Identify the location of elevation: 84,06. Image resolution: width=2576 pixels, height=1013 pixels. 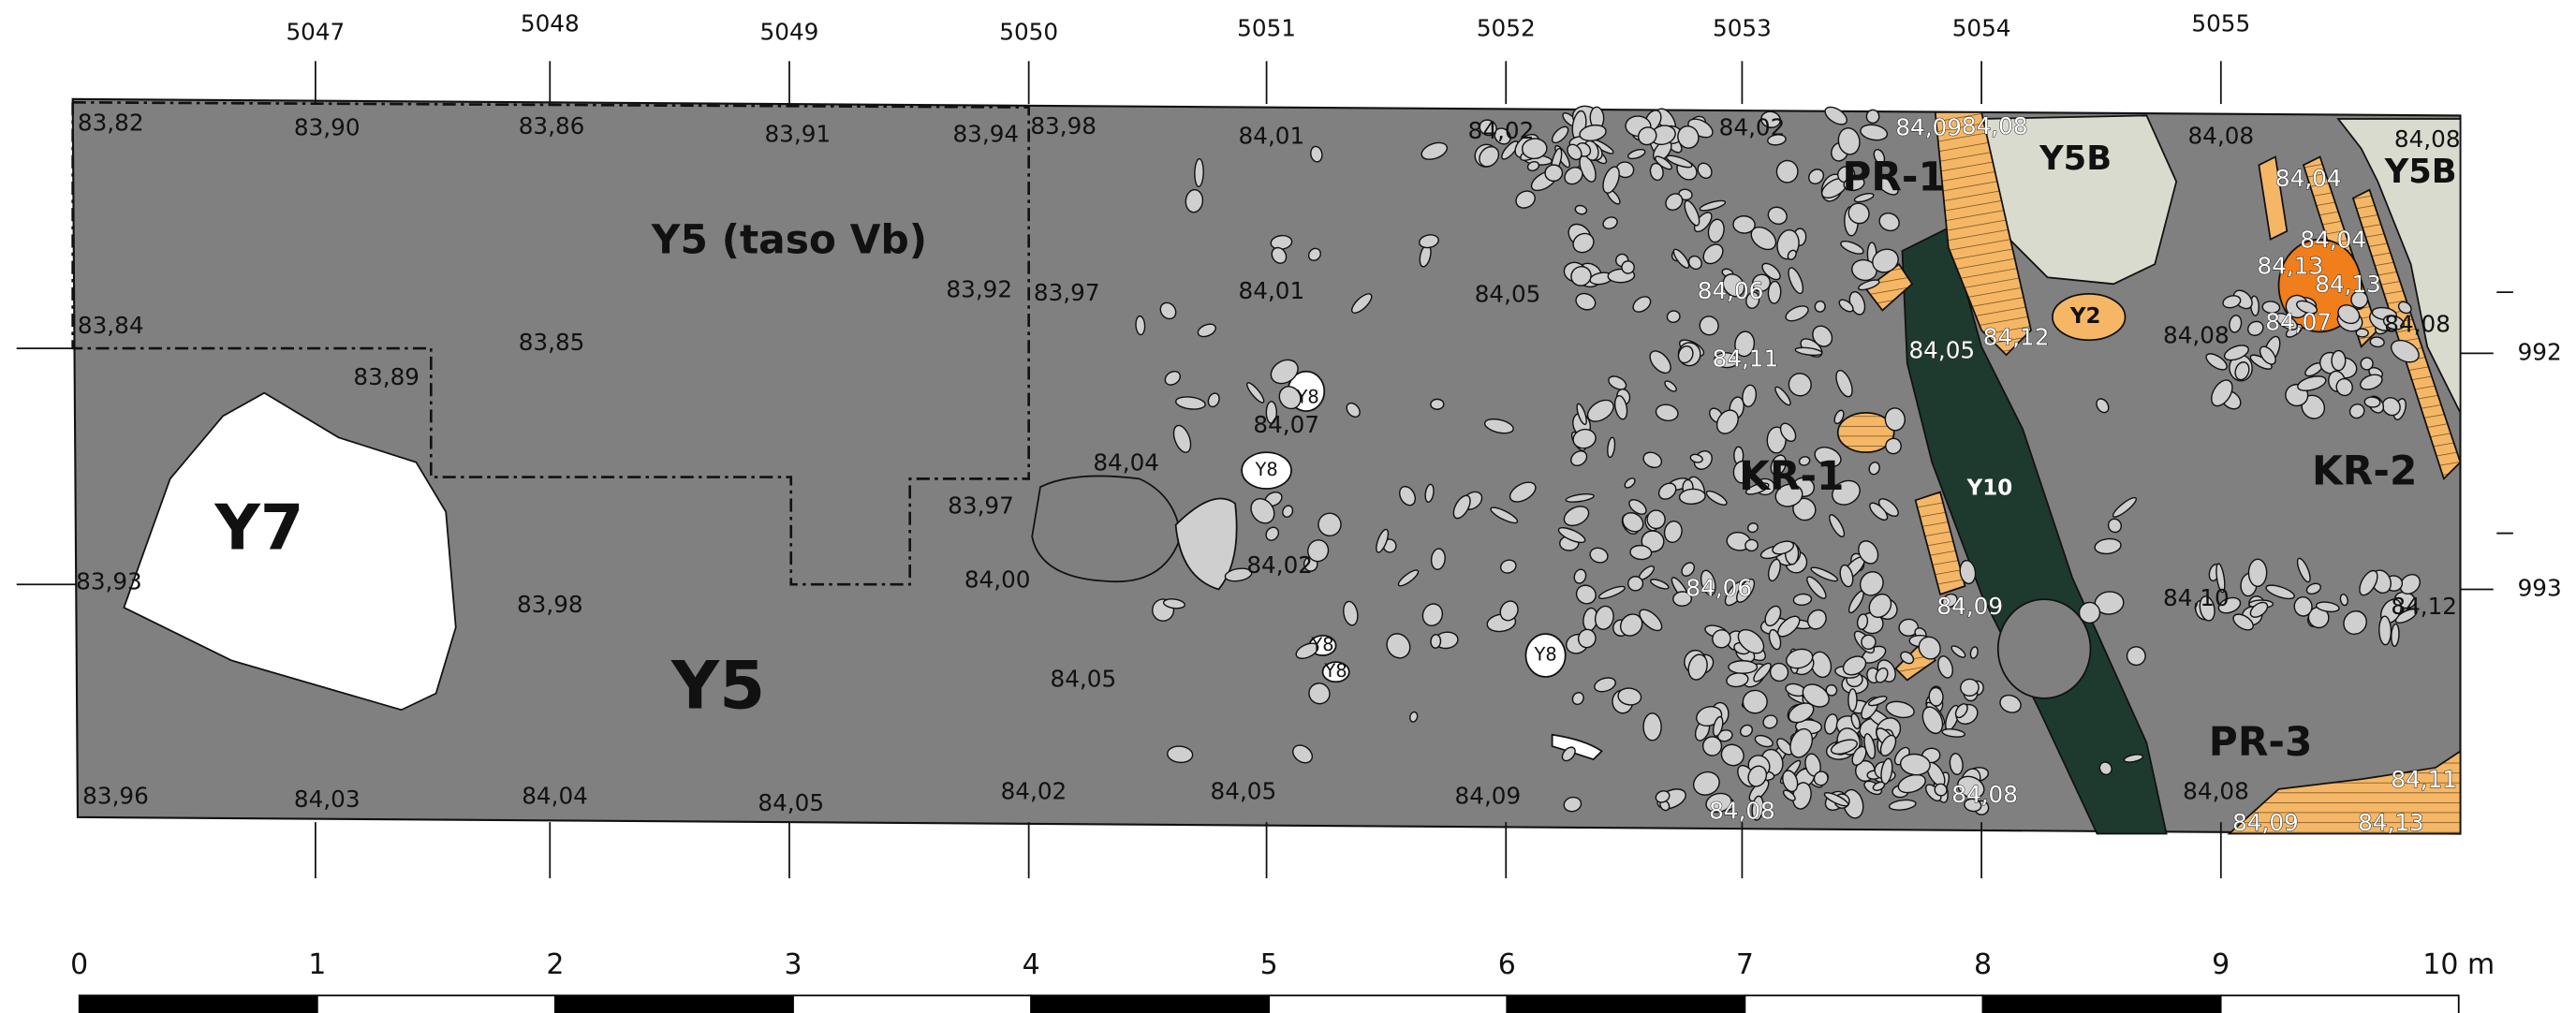
(1731, 290).